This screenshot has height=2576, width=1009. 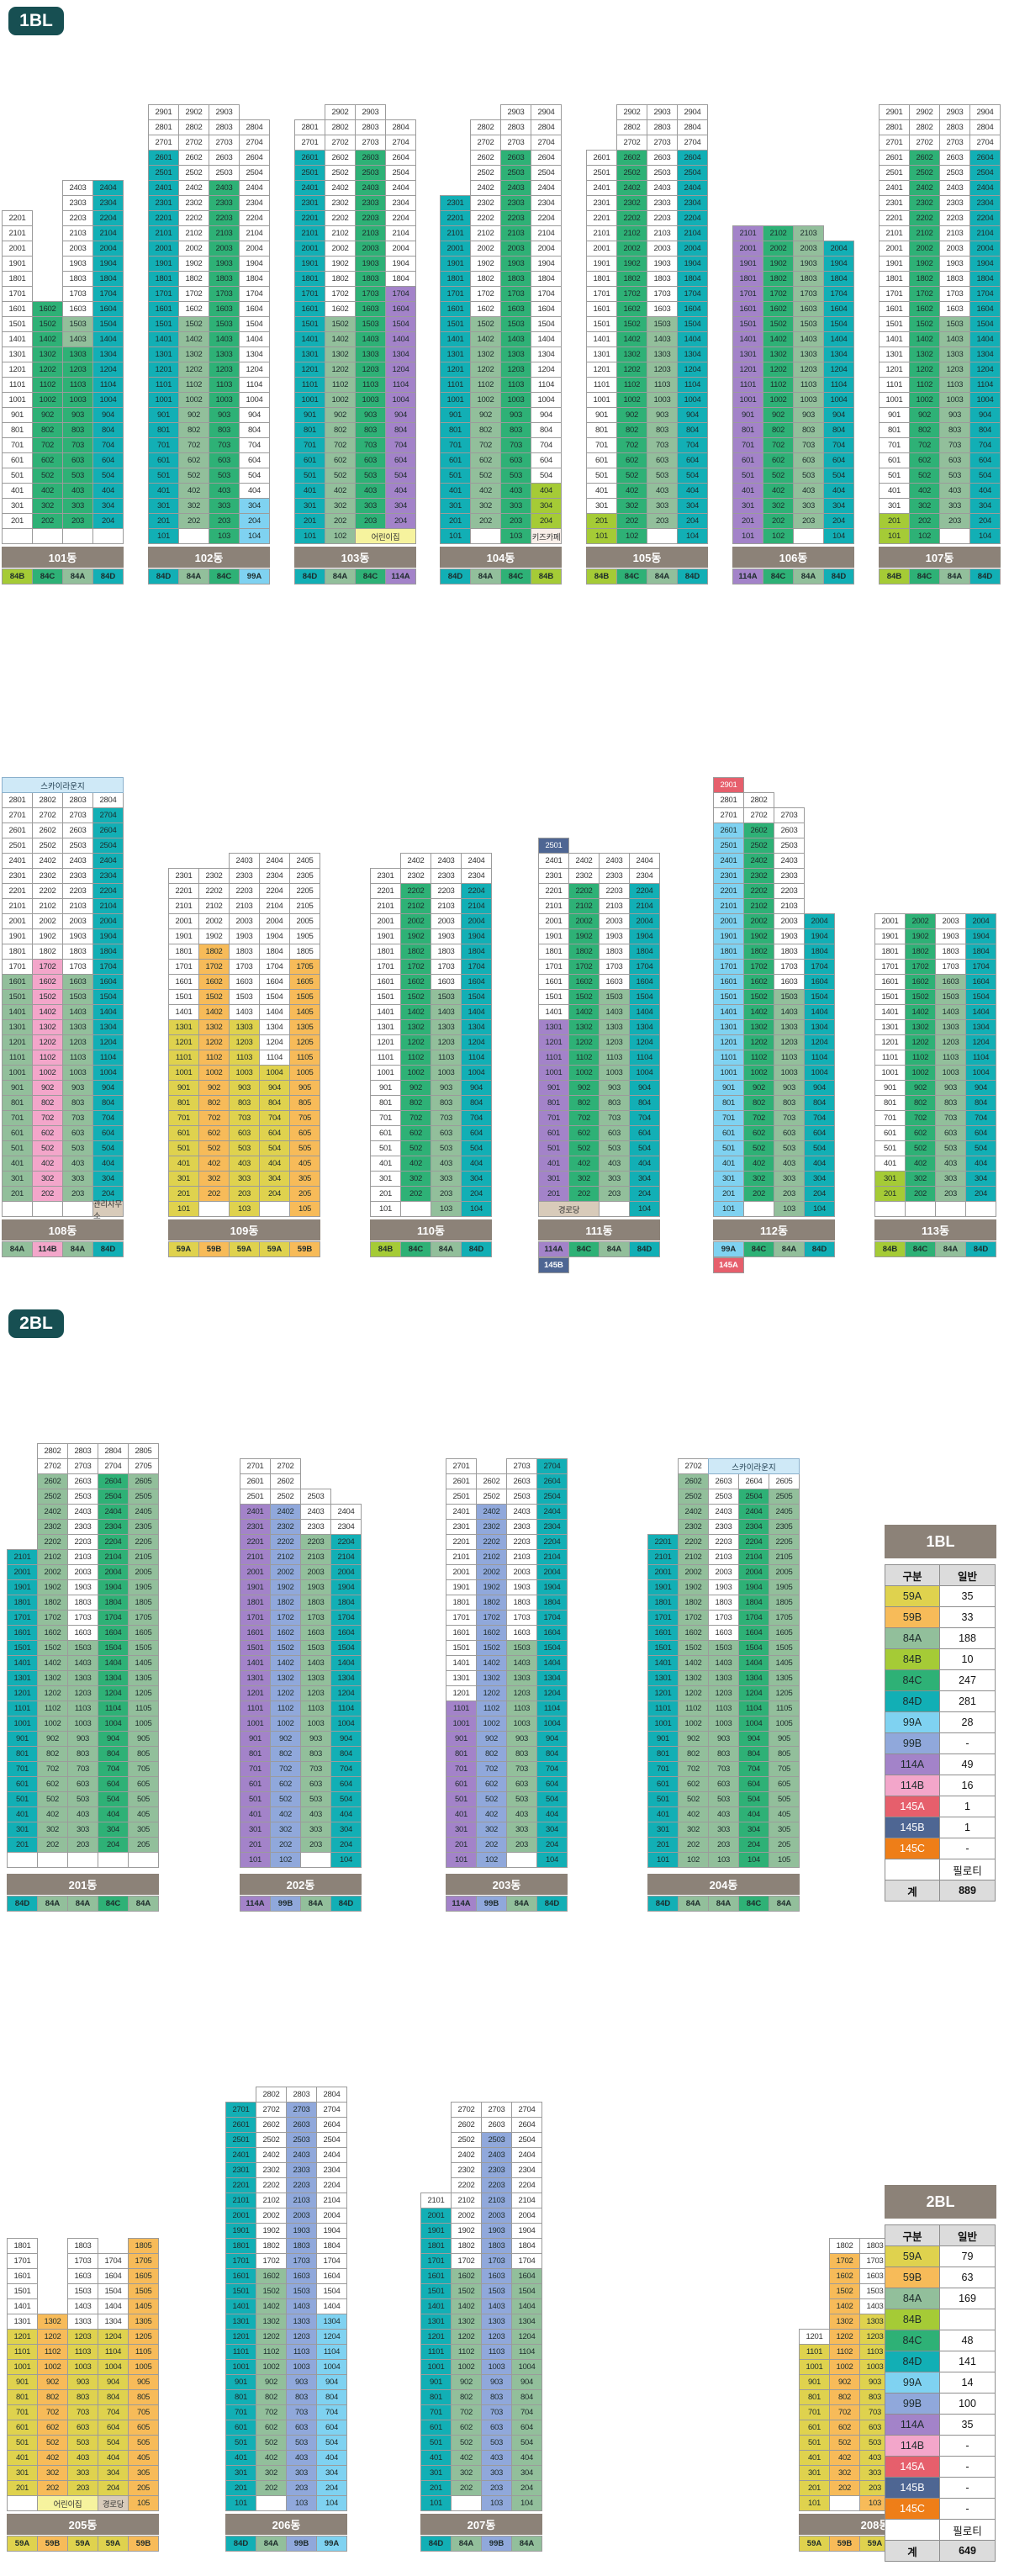 I want to click on unit-cell: 2501, so click(x=17, y=846).